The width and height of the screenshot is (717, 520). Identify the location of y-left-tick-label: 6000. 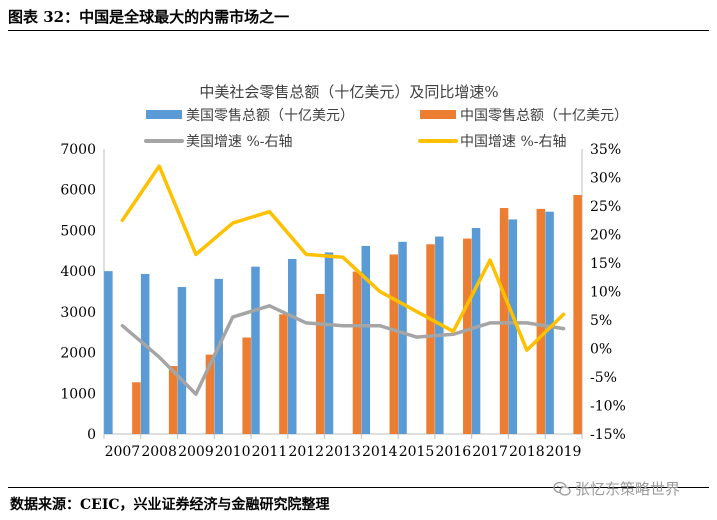
(78, 191).